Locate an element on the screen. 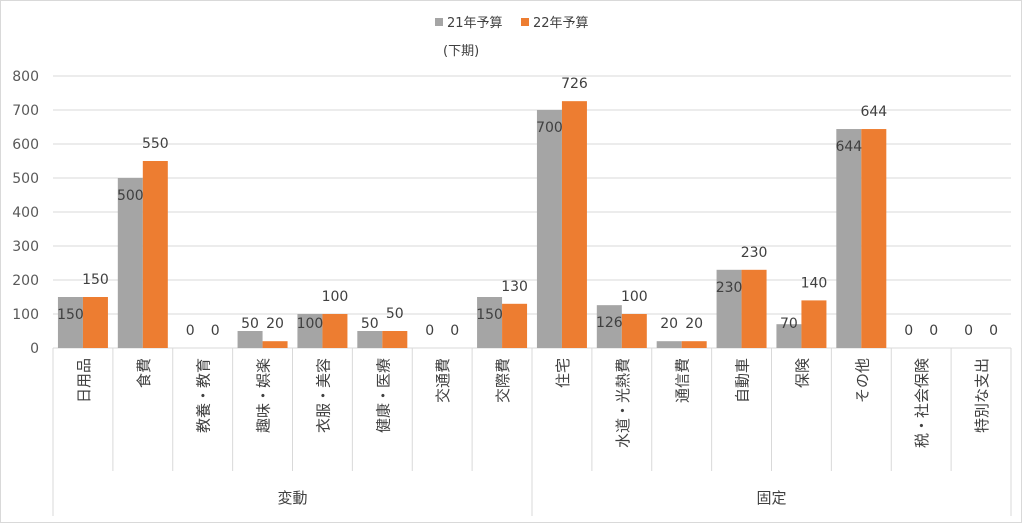  category-label: 衣服・美容 is located at coordinates (323, 395).